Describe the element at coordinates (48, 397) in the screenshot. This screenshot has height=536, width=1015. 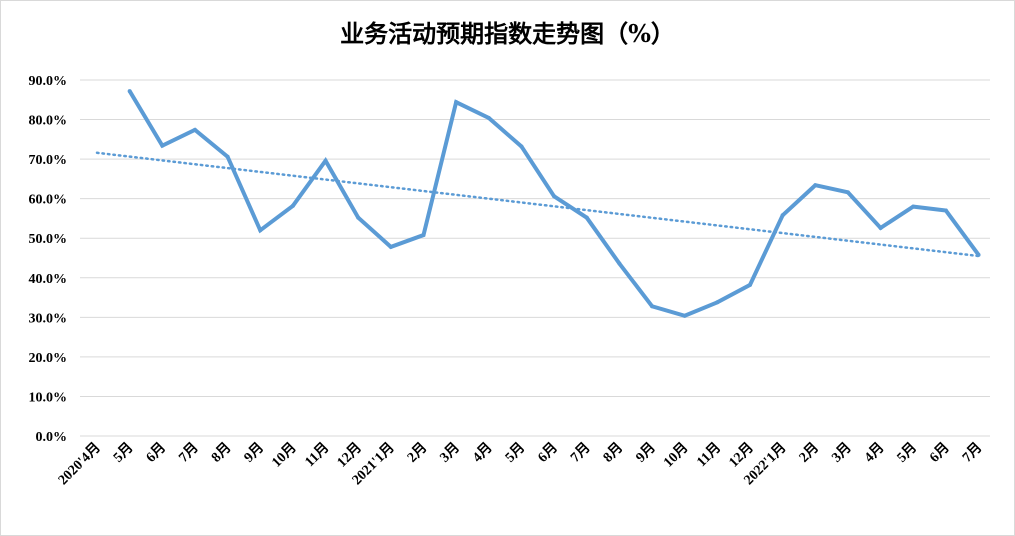
I see `y-tick-label: 10.0%` at that location.